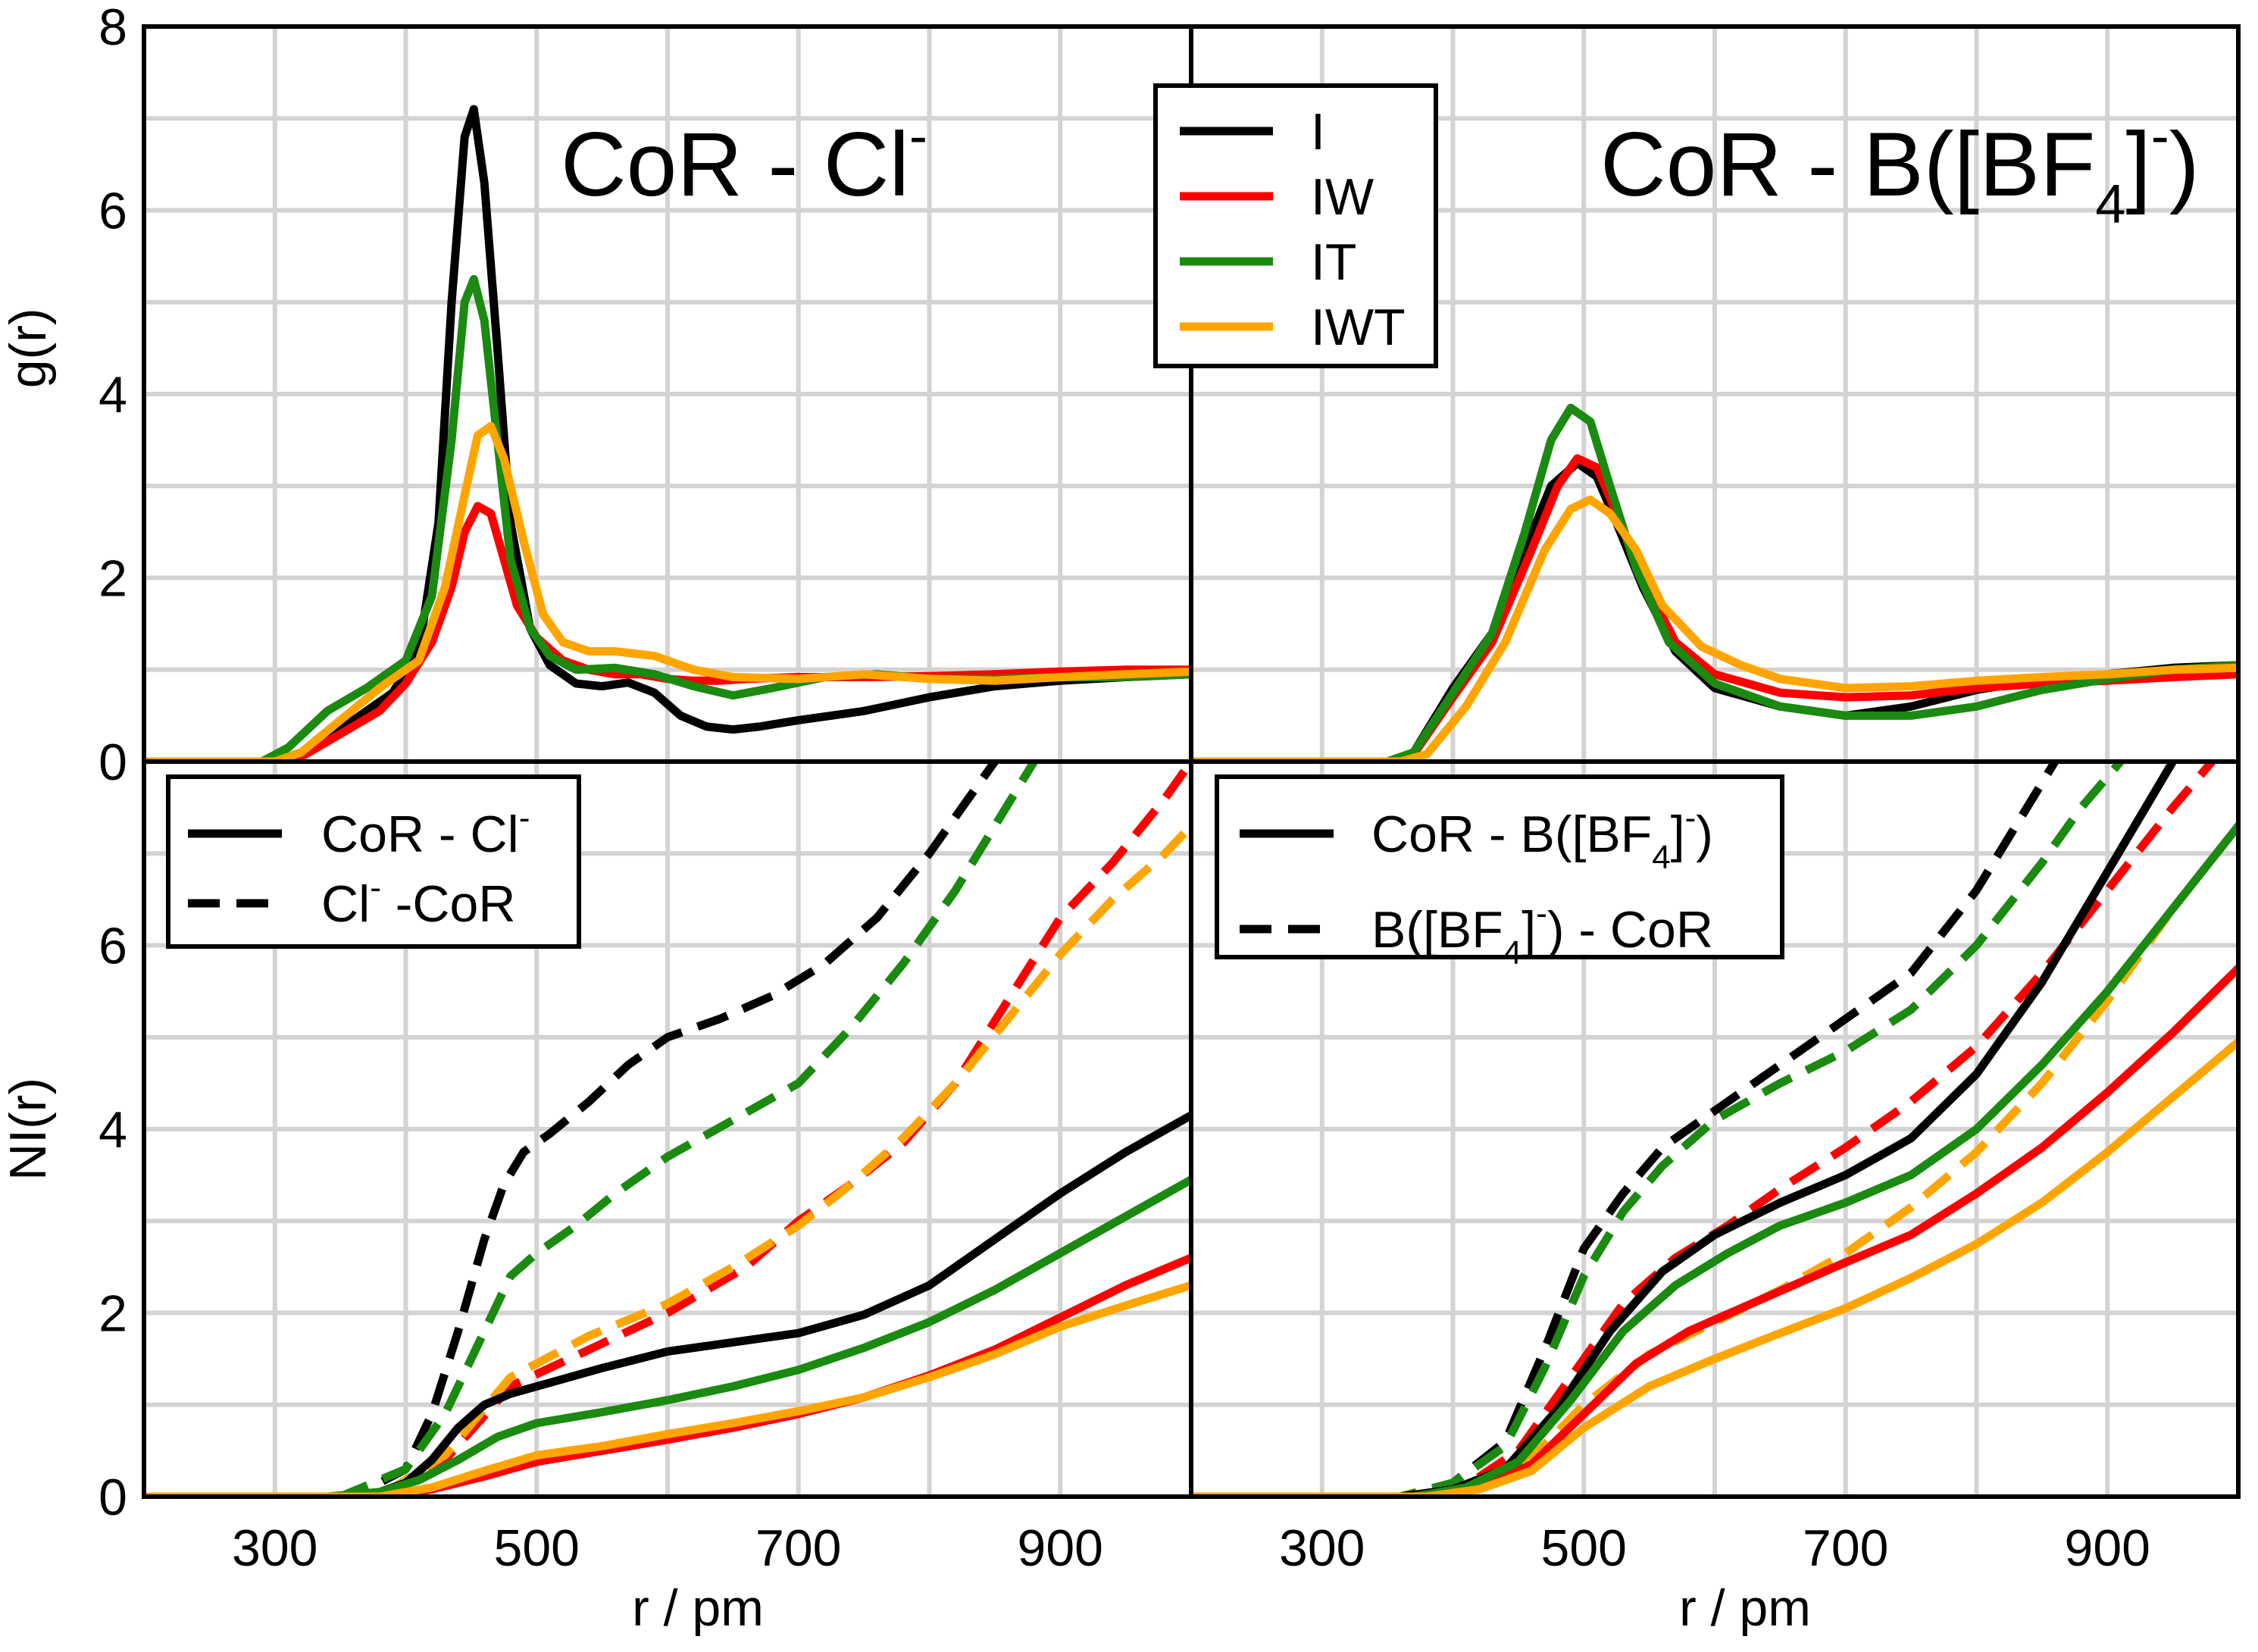 This screenshot has height=1652, width=2258. What do you see at coordinates (1848, 164) in the screenshot?
I see `panel-title-right-main: CoR - B([BF` at bounding box center [1848, 164].